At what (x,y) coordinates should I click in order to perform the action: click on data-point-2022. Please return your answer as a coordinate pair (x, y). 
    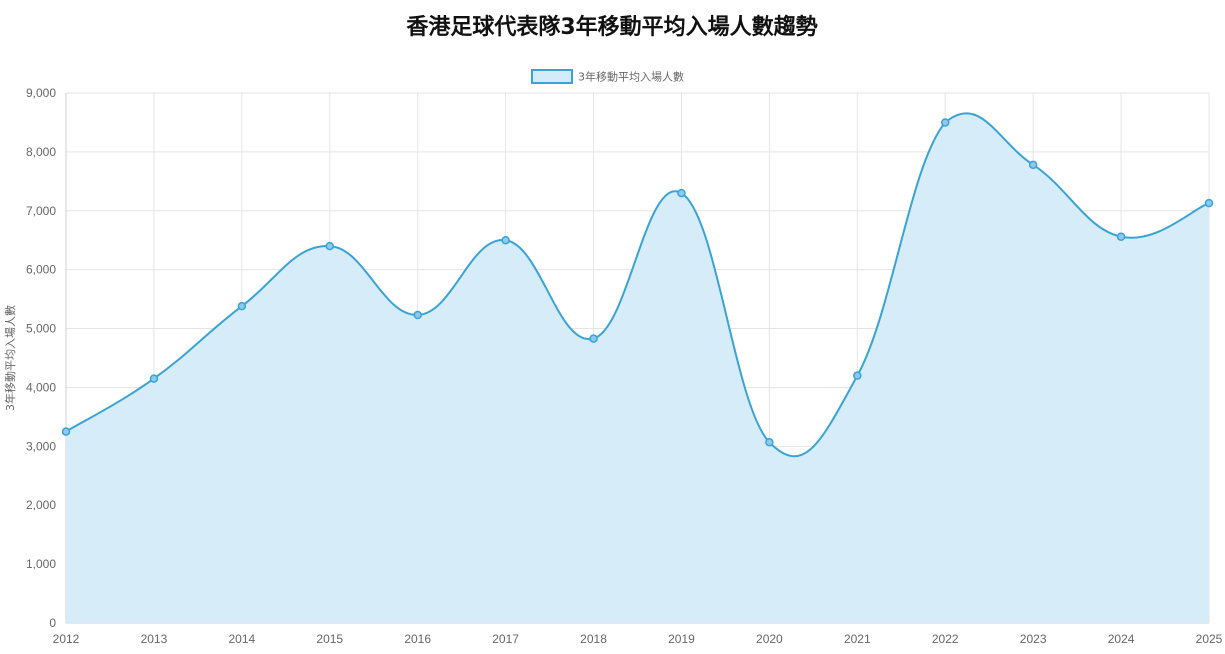
    Looking at the image, I should click on (945, 122).